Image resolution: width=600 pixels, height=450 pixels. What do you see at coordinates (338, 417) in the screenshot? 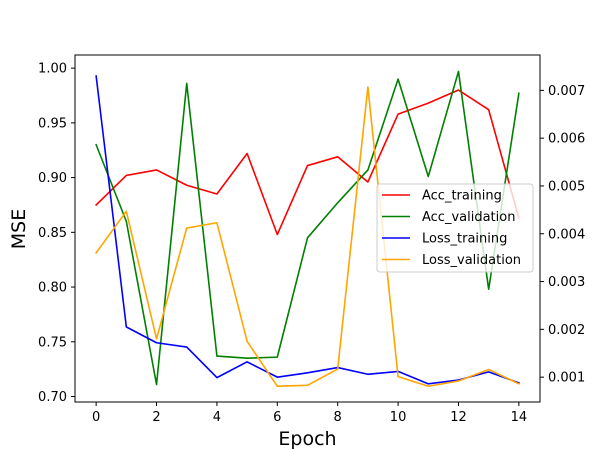
I see `x-tick-label: 8` at bounding box center [338, 417].